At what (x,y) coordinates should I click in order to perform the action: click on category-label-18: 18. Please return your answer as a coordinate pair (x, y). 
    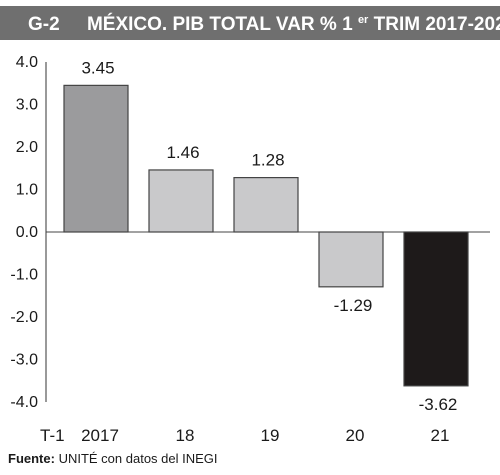
    Looking at the image, I should click on (185, 435).